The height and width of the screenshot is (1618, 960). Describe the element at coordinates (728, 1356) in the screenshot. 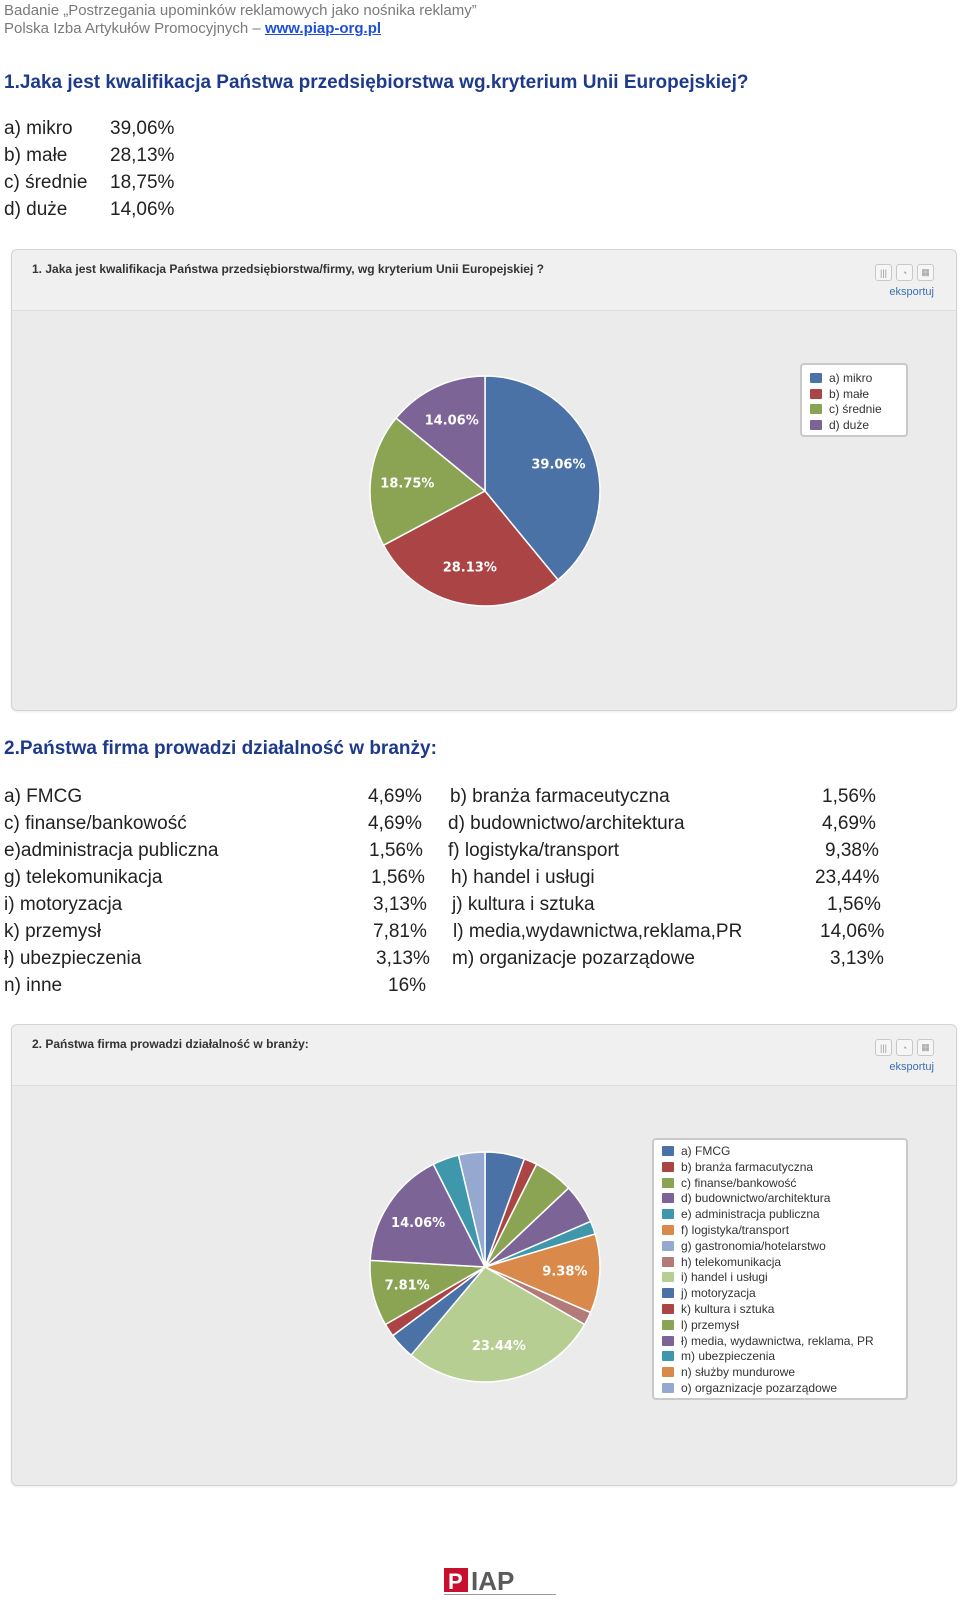

I see `legend-label: m) ubezpieczenia` at that location.